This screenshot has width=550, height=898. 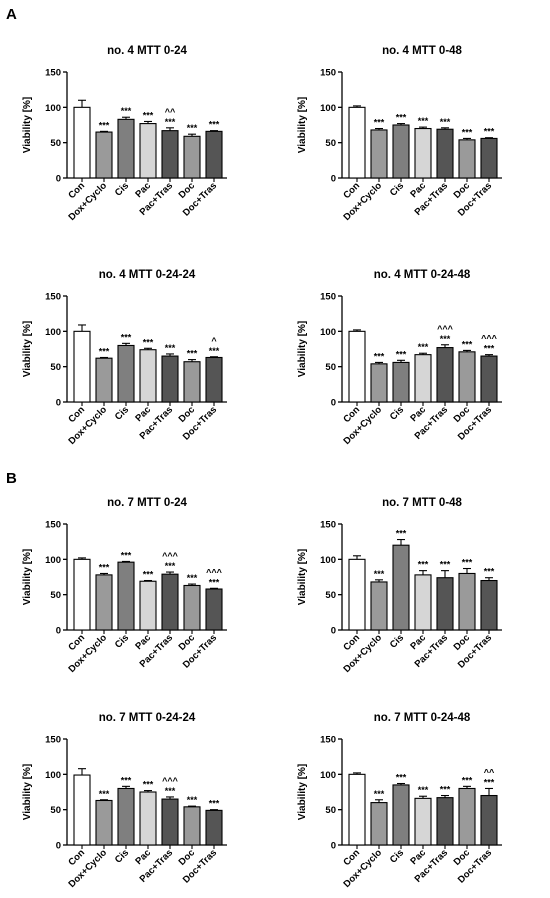 What do you see at coordinates (422, 51) in the screenshot?
I see `chart-title: no. 4 MTT 0-48` at bounding box center [422, 51].